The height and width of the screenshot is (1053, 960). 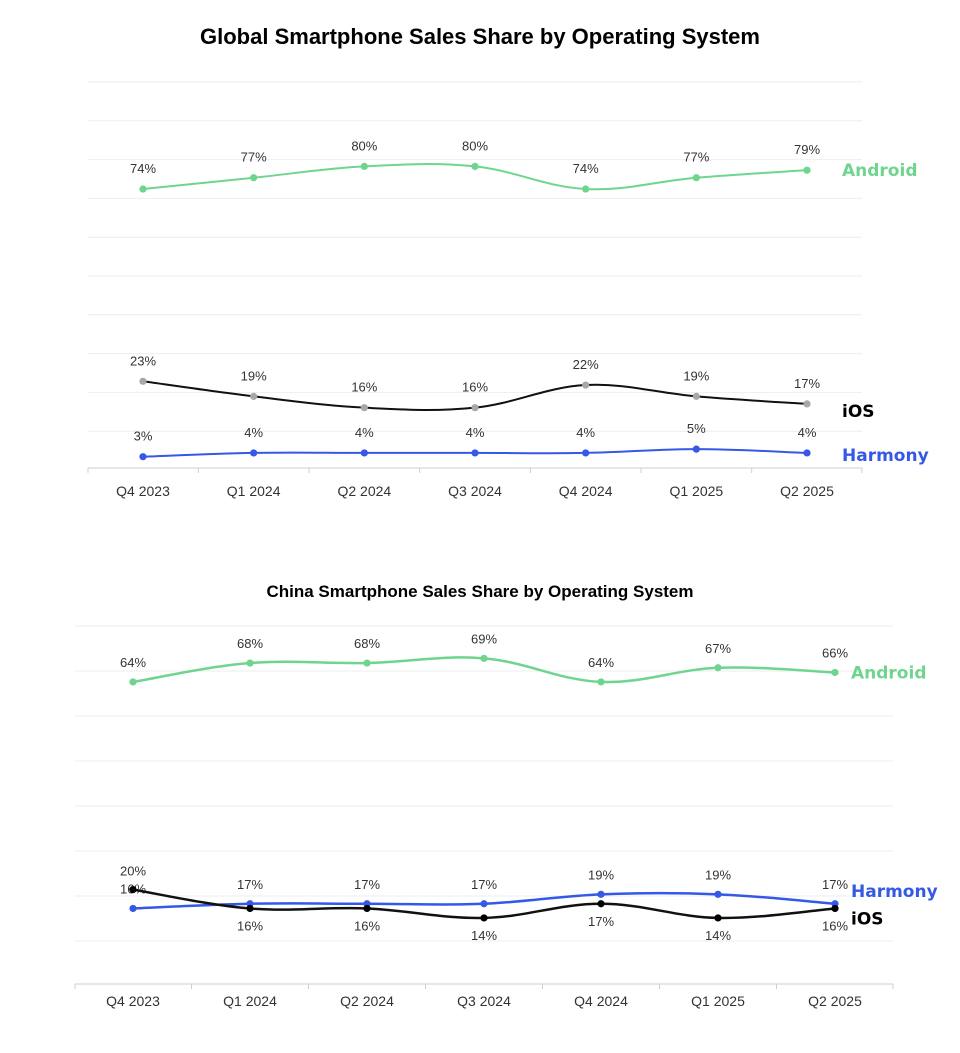 What do you see at coordinates (133, 871) in the screenshot?
I see `data-label-ios: 20%` at bounding box center [133, 871].